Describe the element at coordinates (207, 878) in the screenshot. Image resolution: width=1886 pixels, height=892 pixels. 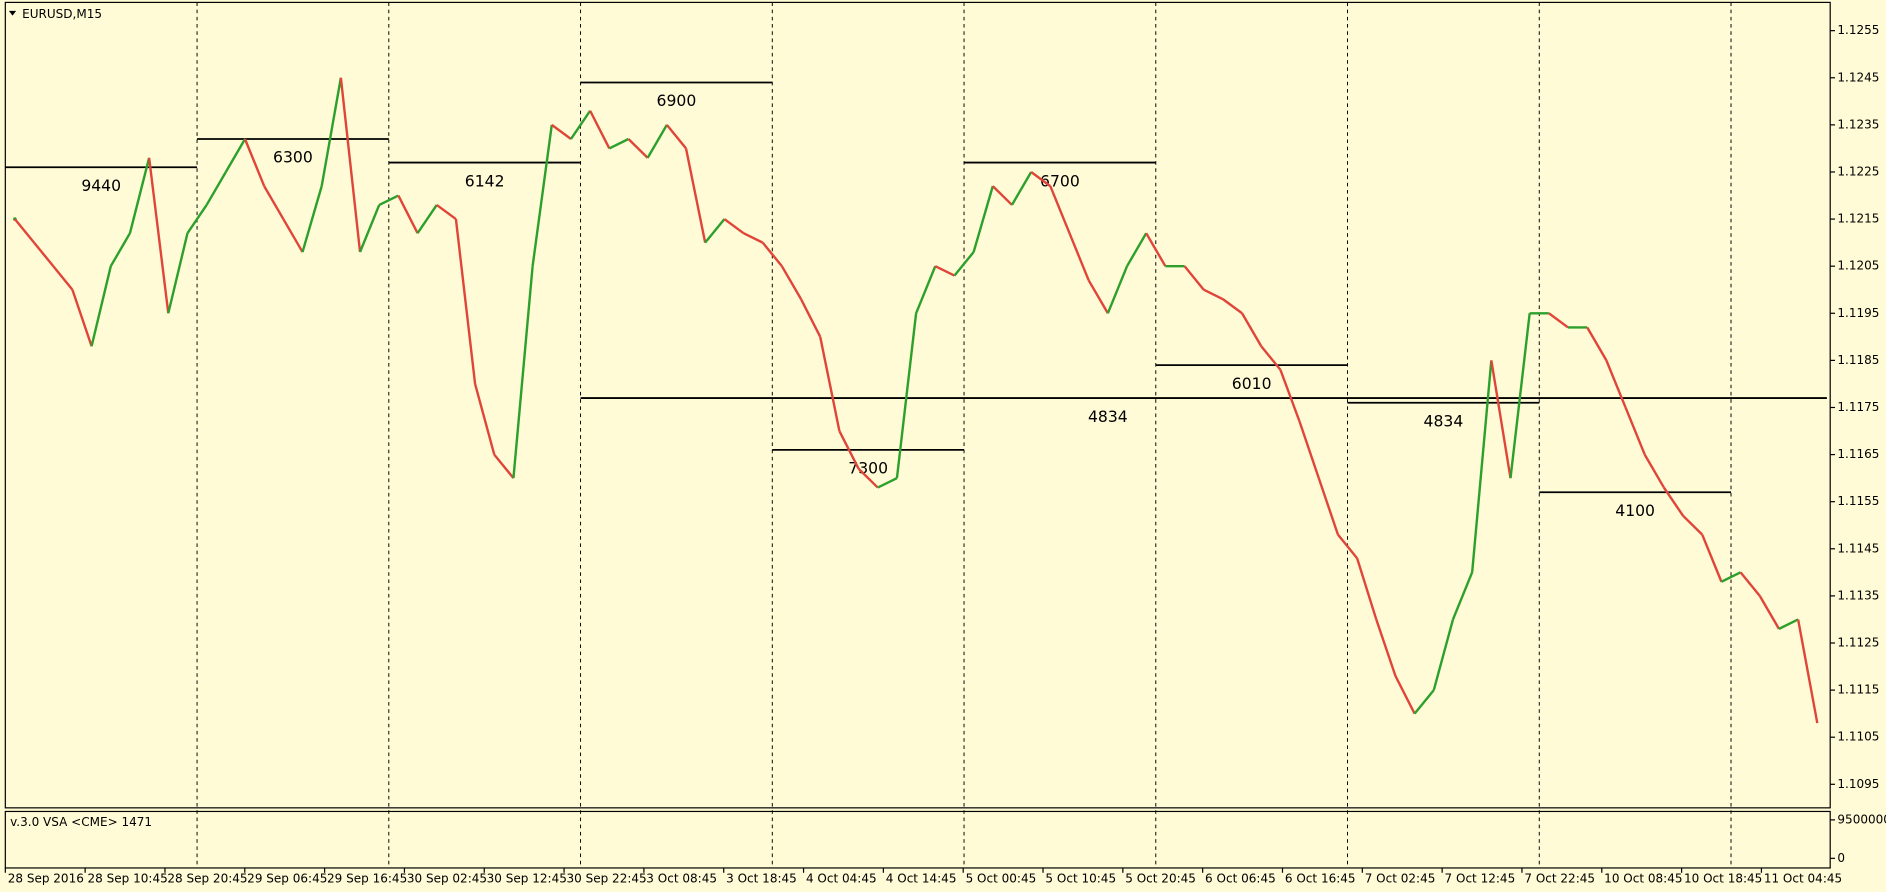
I see `x-tick-label: 28 Sep 20:45` at that location.